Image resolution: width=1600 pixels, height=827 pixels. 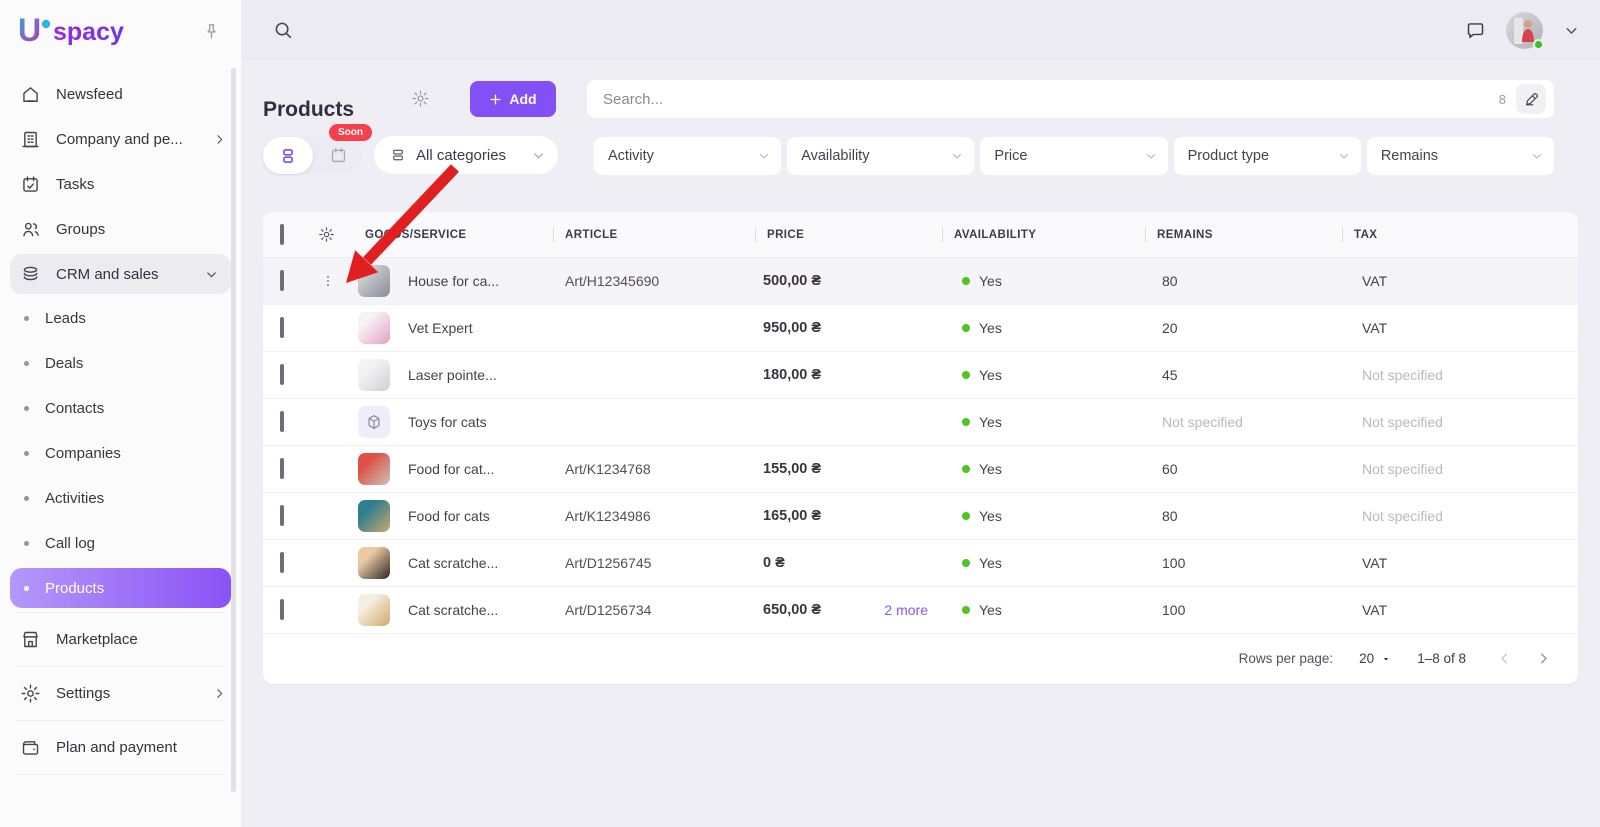 What do you see at coordinates (120, 453) in the screenshot?
I see `sidebar-item-companies: Companies` at bounding box center [120, 453].